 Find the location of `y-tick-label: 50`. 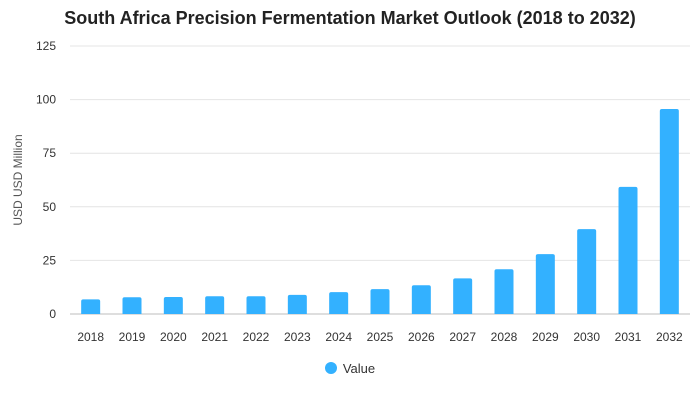

y-tick-label: 50 is located at coordinates (50, 207).